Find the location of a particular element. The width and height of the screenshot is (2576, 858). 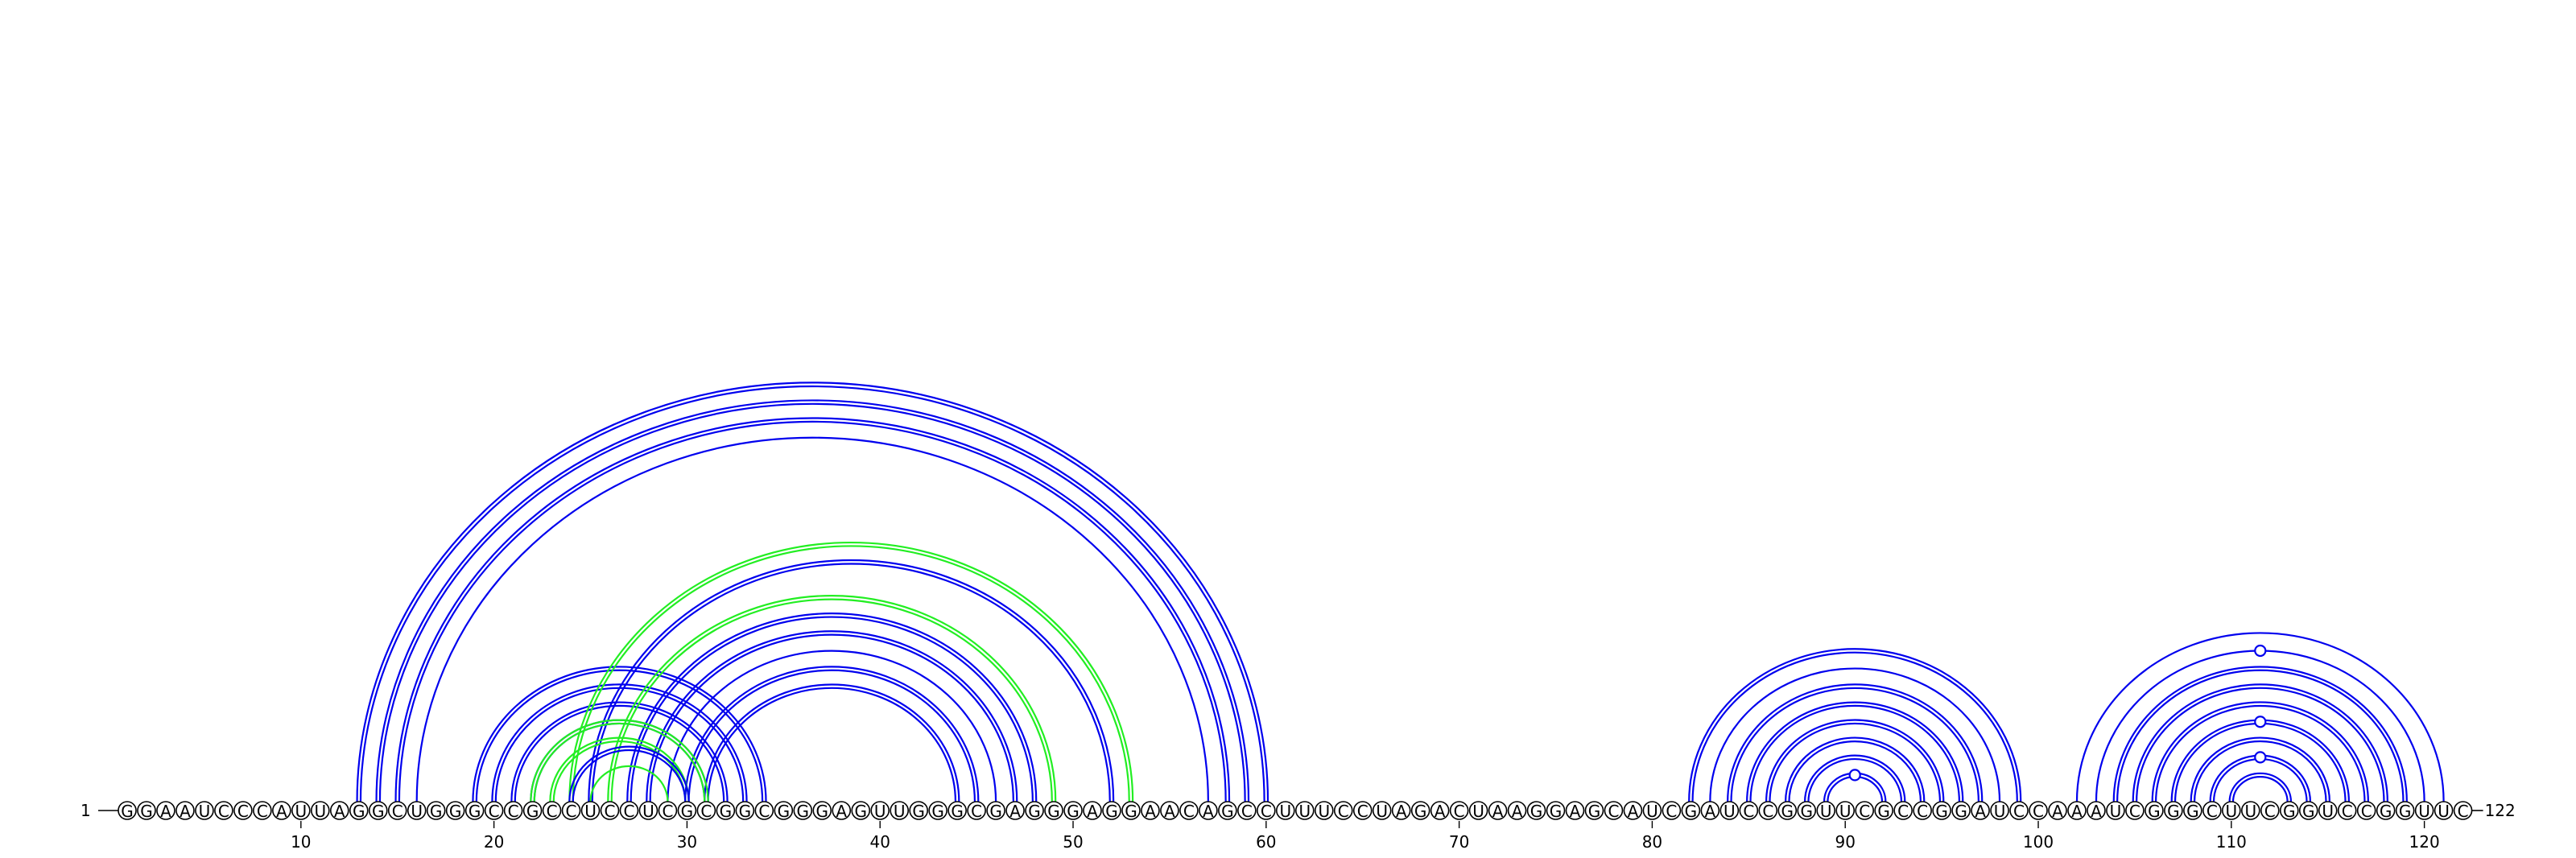

tick-label-20: 20 is located at coordinates (494, 842).